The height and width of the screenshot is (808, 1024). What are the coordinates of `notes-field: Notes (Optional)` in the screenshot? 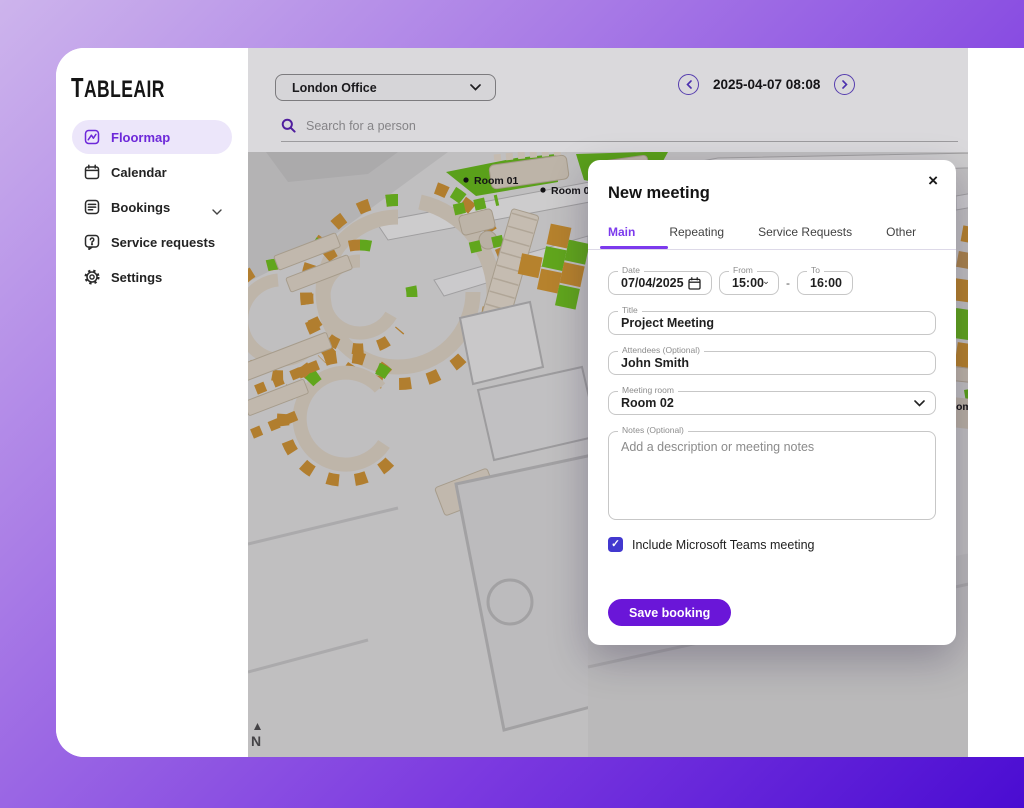 It's located at (772, 473).